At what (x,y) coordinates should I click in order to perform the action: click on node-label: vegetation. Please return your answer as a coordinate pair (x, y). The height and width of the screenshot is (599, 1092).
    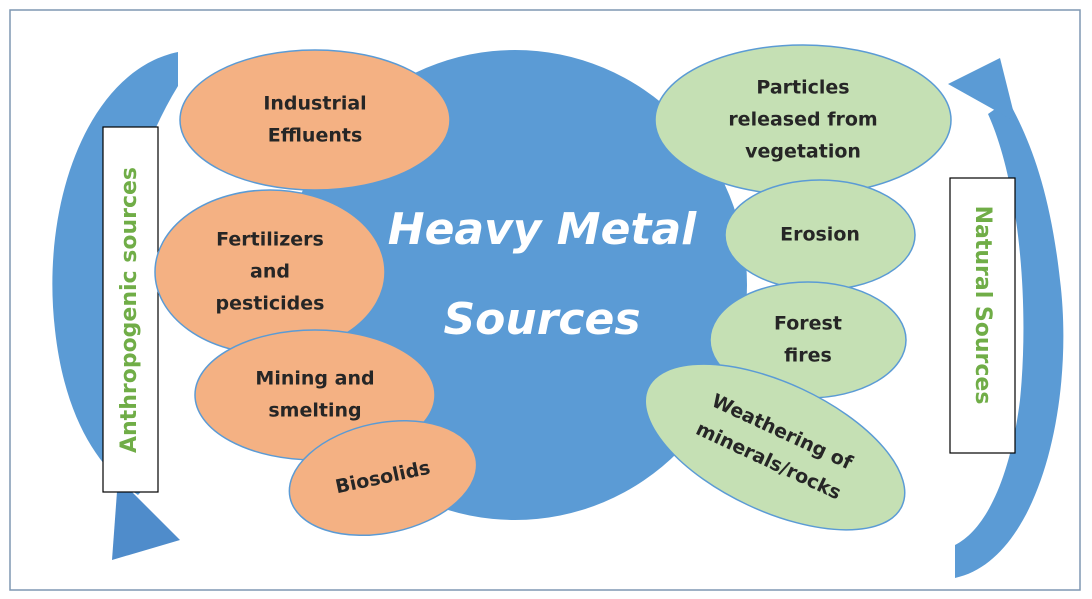
    Looking at the image, I should click on (803, 152).